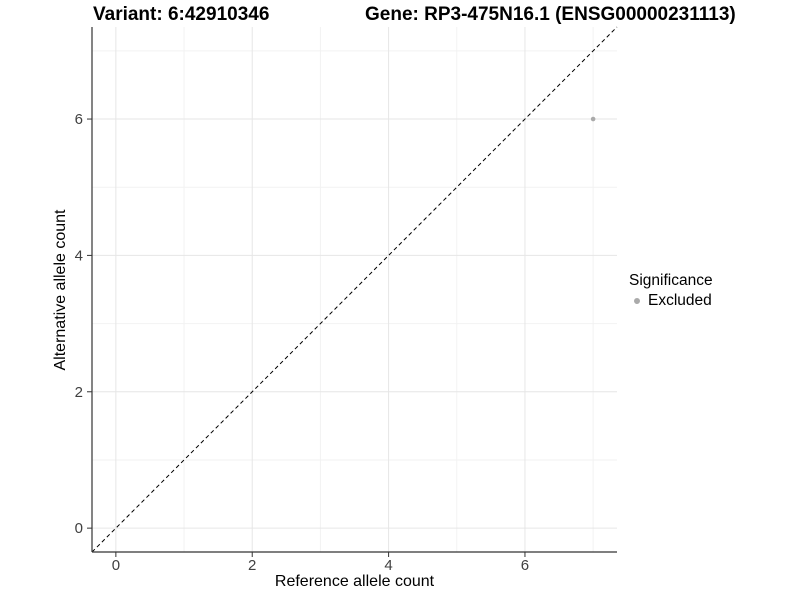  I want to click on x-tick-label: 2, so click(252, 565).